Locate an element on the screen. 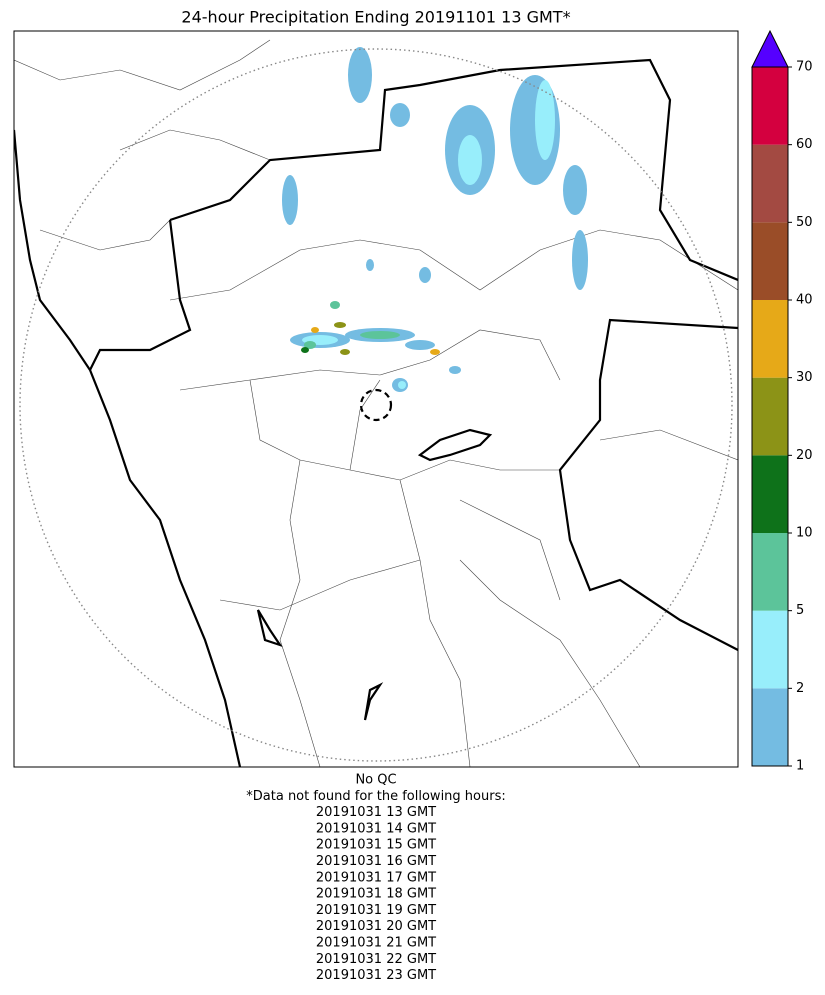  missing-hour: 20191031 16 GMT is located at coordinates (376, 861).